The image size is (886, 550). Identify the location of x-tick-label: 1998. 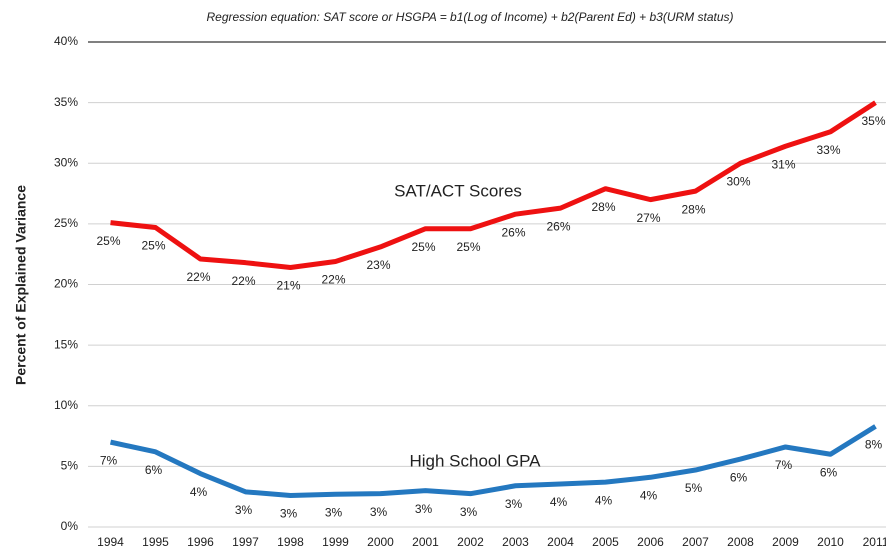
(290, 542).